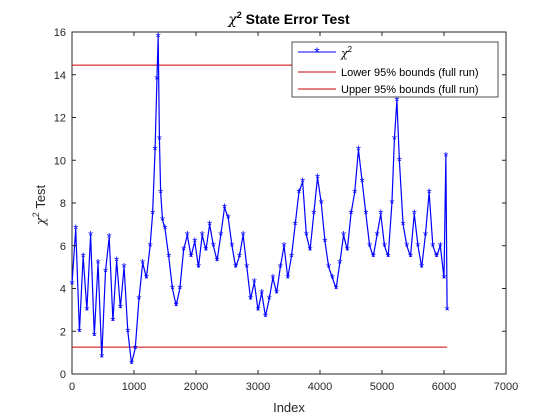  I want to click on x-tick-label: 6000, so click(444, 387).